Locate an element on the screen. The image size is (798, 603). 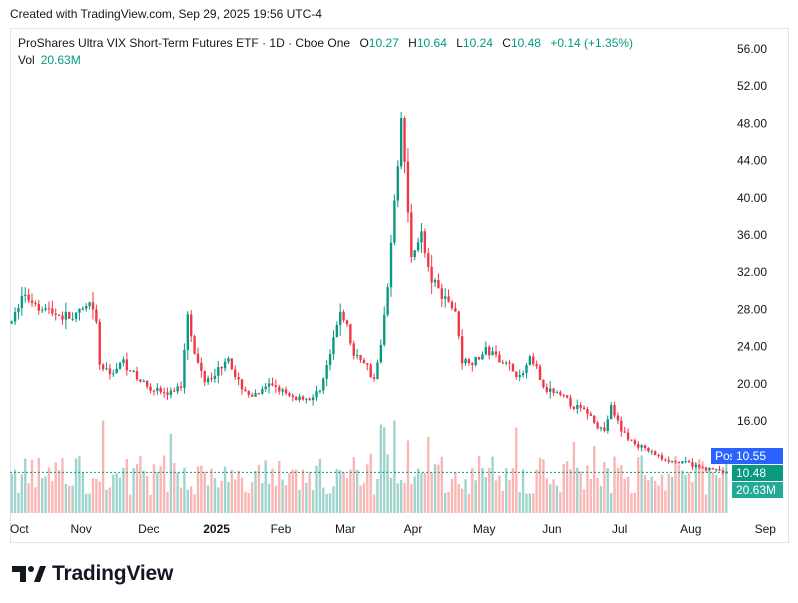
high-label: H is located at coordinates (412, 43).